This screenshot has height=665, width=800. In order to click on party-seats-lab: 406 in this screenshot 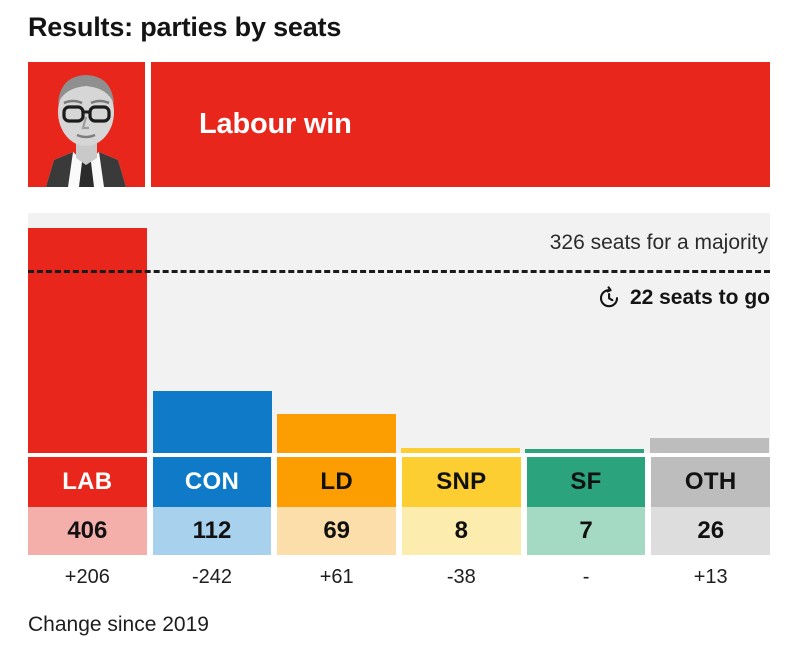, I will do `click(87, 531)`.